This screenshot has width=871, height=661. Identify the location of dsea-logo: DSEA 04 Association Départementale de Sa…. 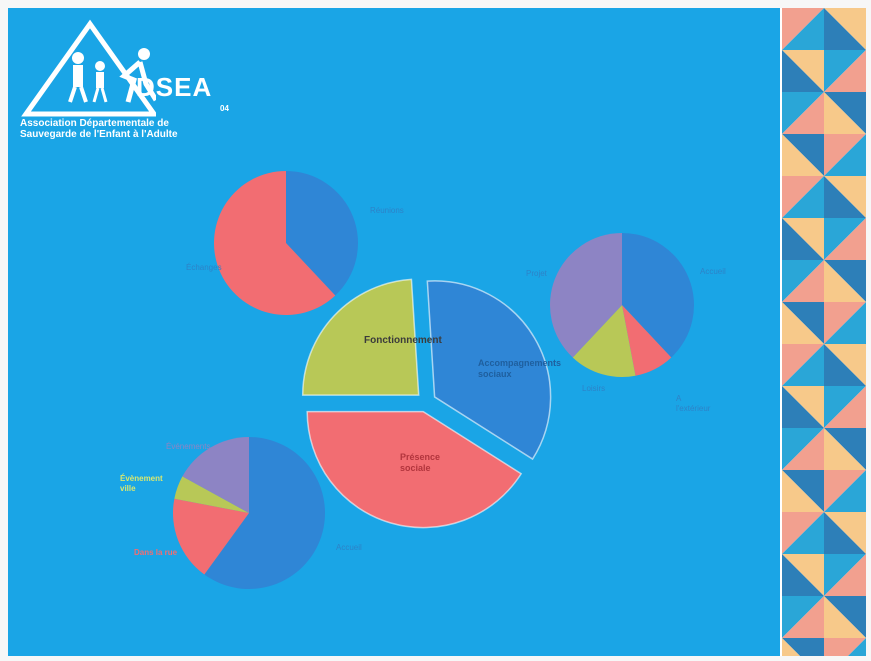
(131, 83).